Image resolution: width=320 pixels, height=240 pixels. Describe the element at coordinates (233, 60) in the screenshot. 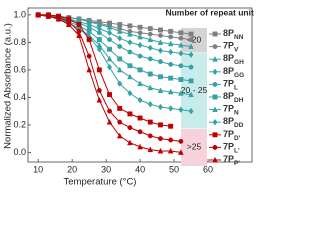

I see `legend-label: 8PGH` at that location.